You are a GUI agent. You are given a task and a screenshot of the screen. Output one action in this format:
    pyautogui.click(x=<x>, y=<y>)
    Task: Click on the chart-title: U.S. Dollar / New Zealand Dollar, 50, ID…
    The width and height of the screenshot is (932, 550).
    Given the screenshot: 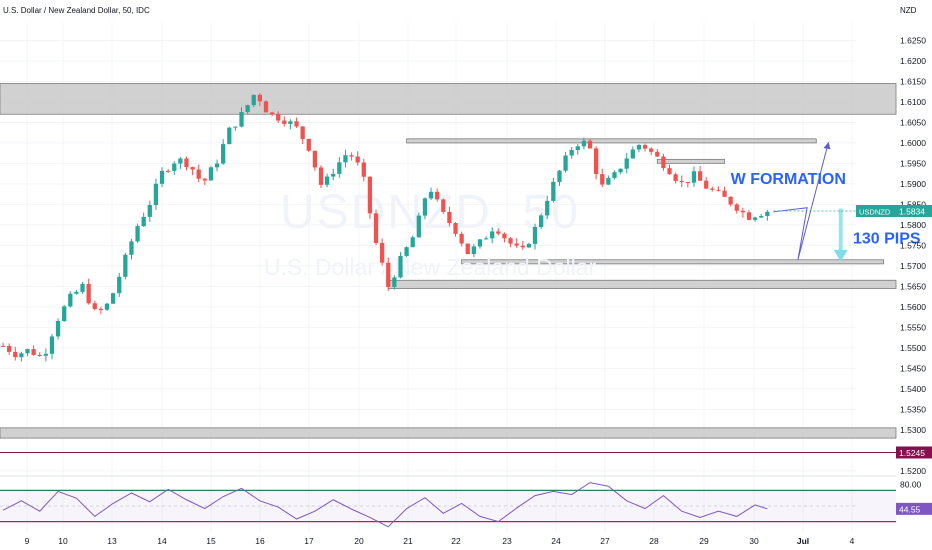 What is the action you would take?
    pyautogui.click(x=76, y=10)
    